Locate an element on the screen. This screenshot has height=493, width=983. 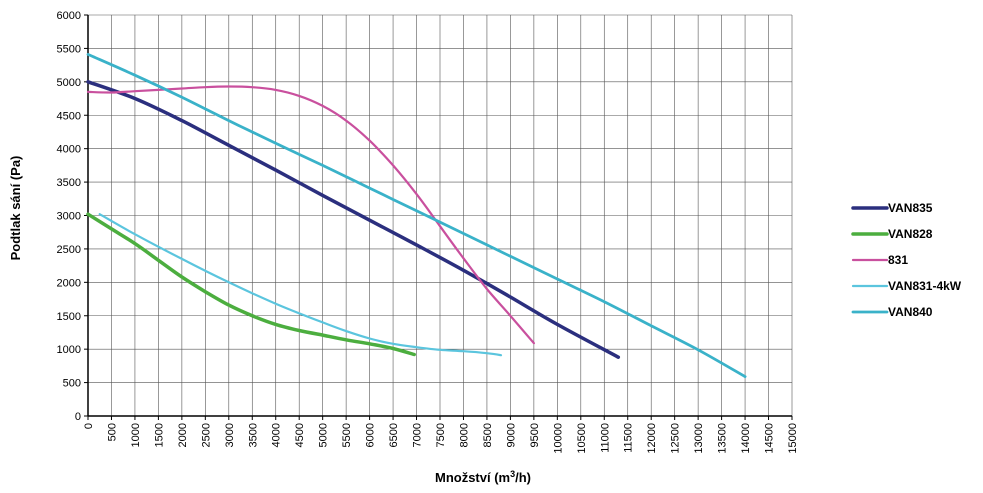
x-tick-label: 2500 is located at coordinates (206, 435).